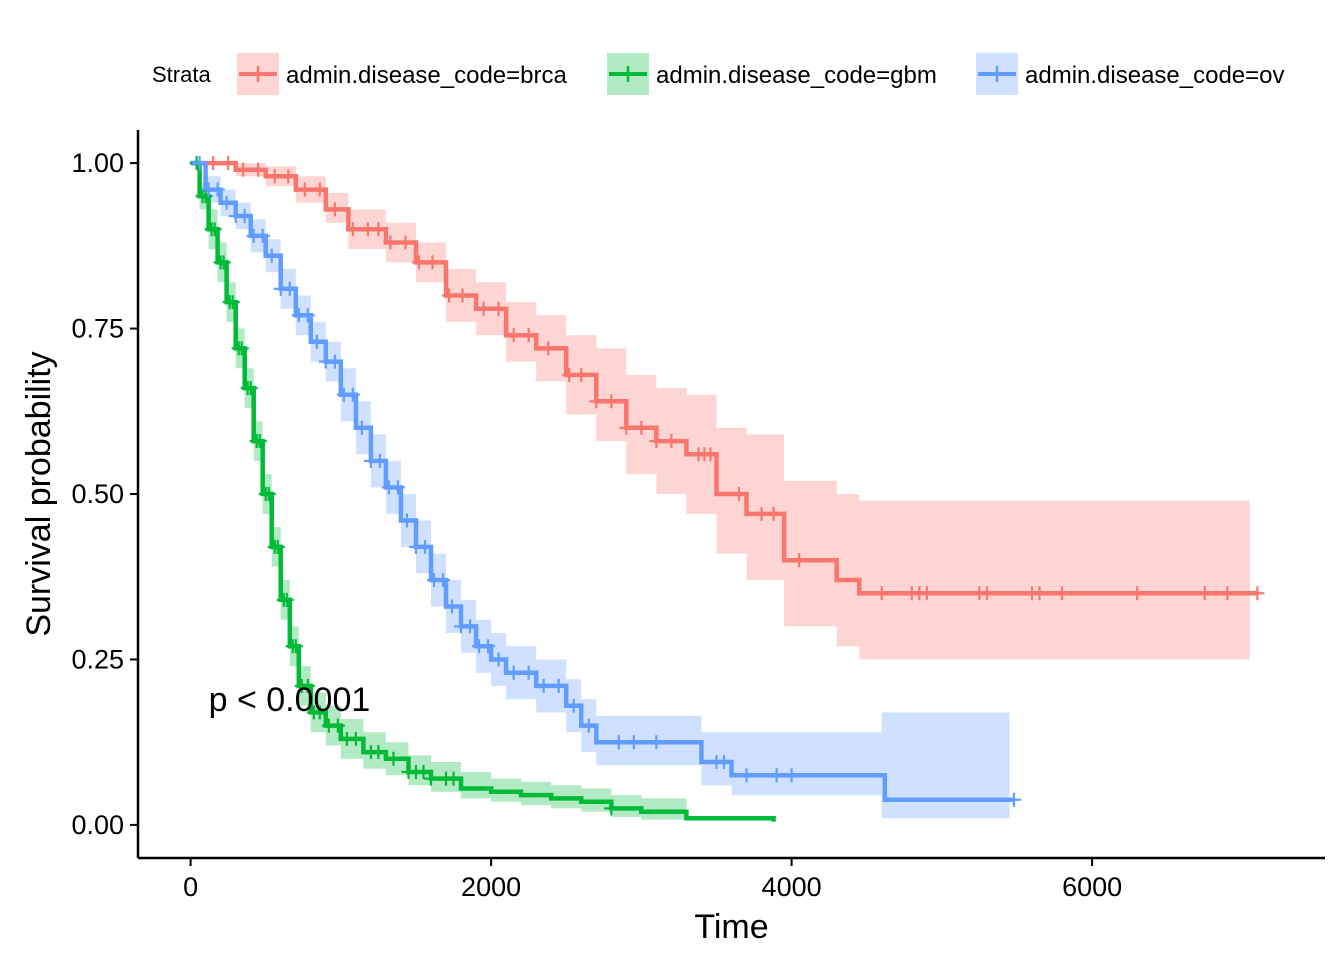  I want to click on legend-label: admin.disease_code=brca, so click(427, 75).